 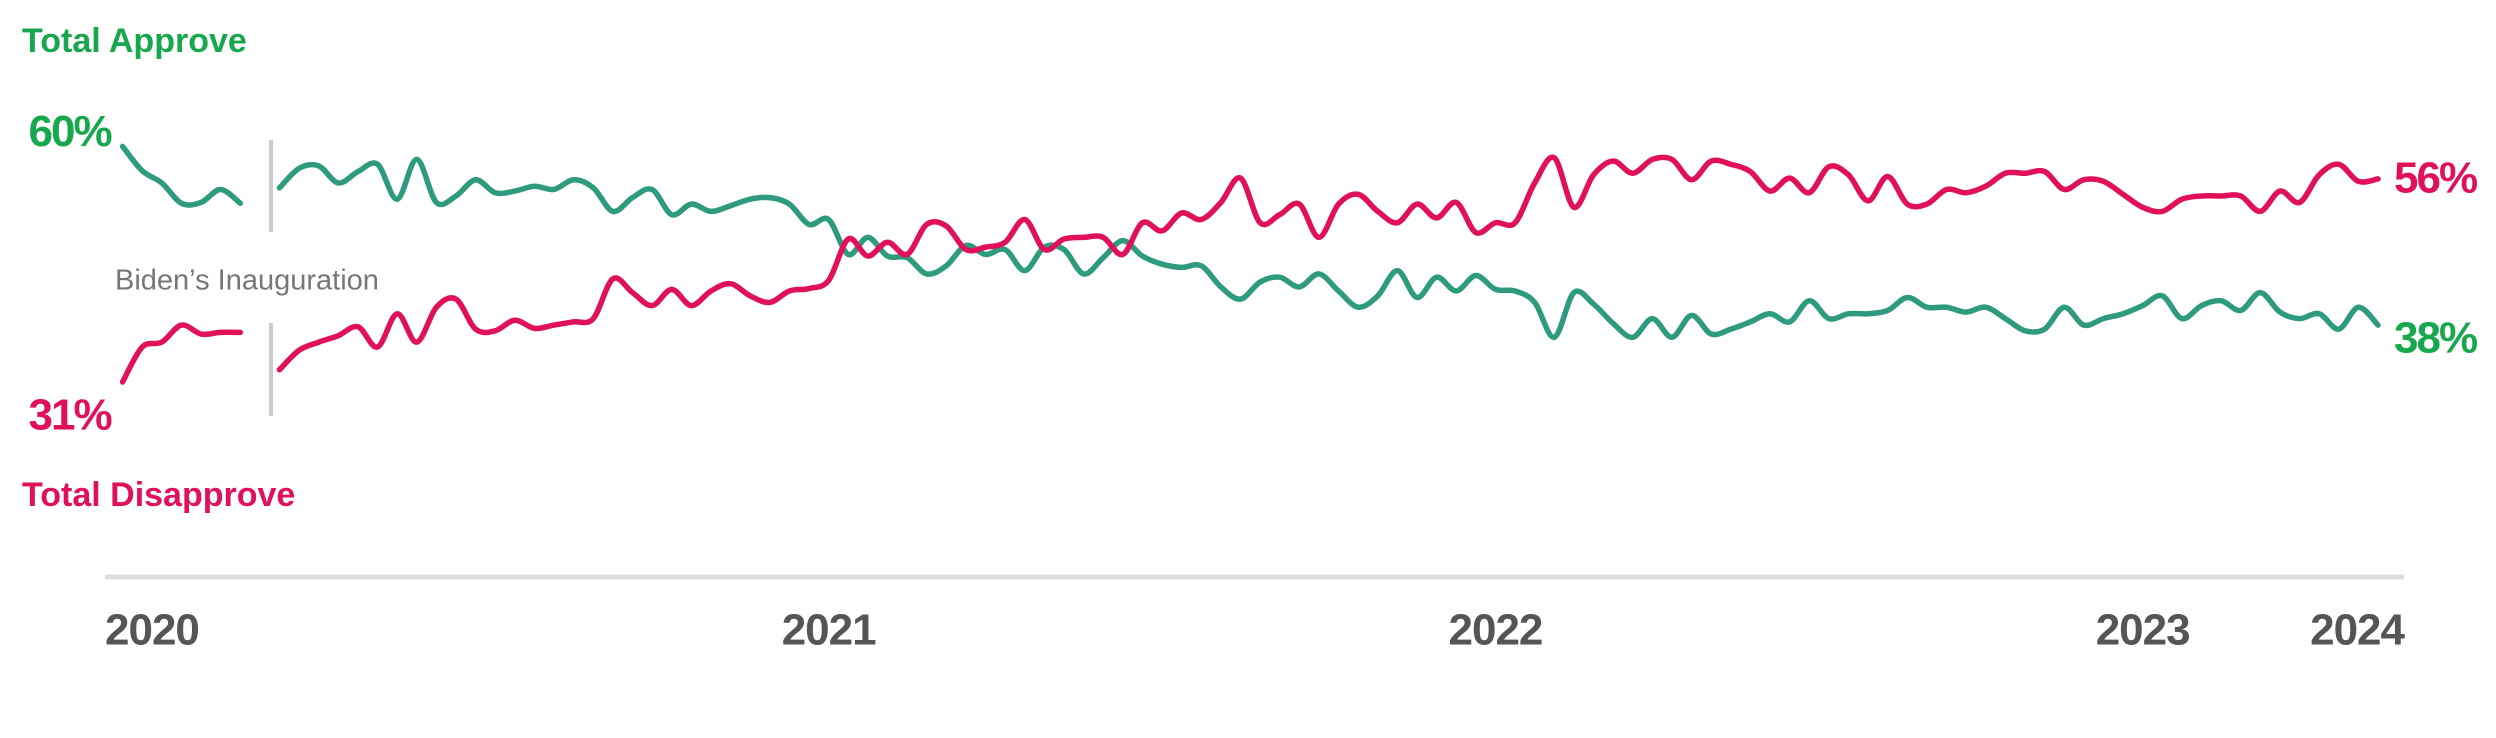 What do you see at coordinates (134, 41) in the screenshot?
I see `approve-label: Total Approve` at bounding box center [134, 41].